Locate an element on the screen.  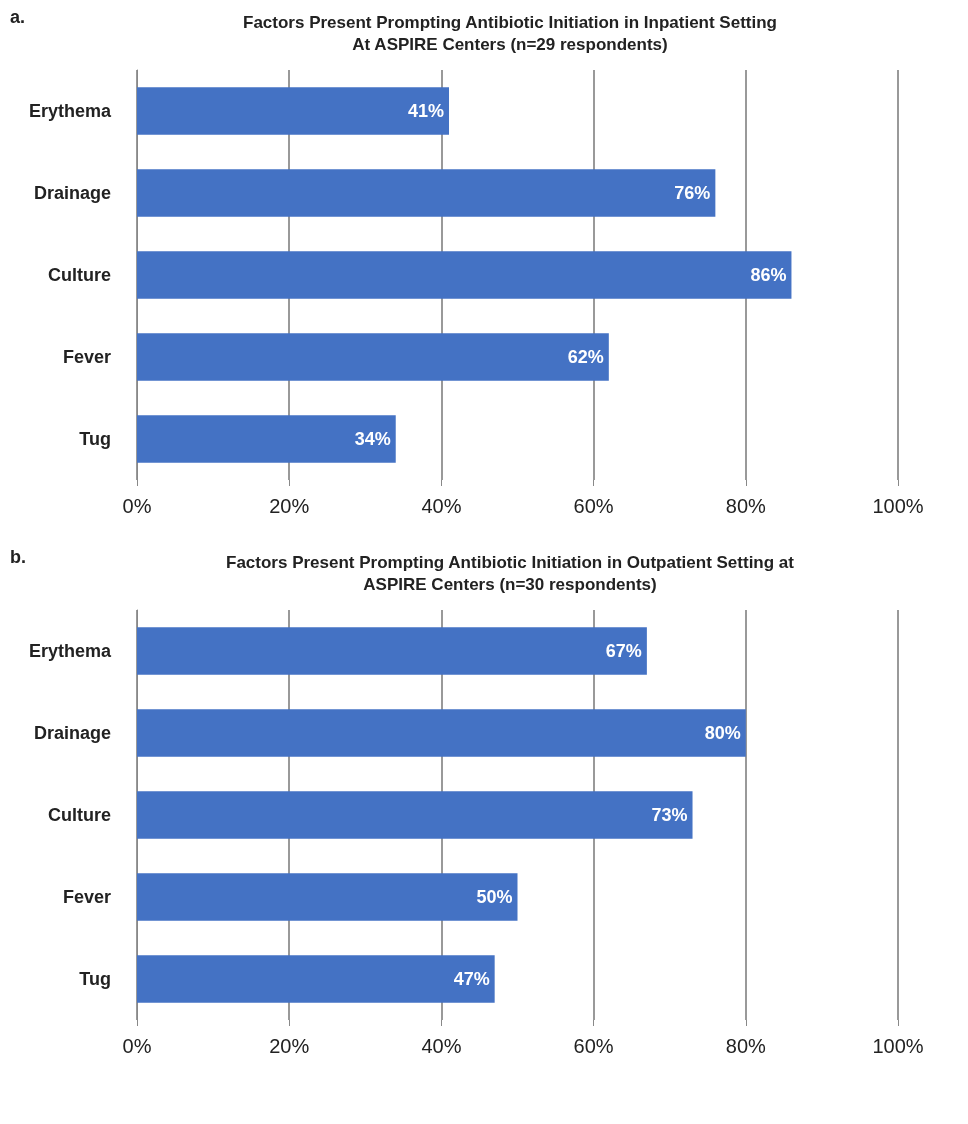
data-label: 73% is located at coordinates (669, 815).